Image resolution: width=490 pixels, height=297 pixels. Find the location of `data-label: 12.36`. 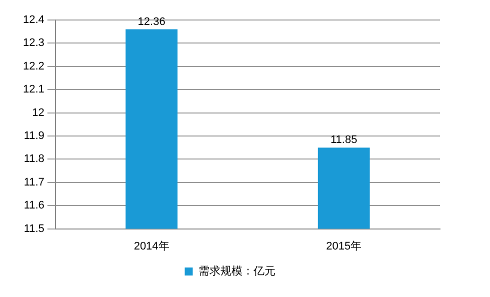

data-label: 12.36 is located at coordinates (152, 22).